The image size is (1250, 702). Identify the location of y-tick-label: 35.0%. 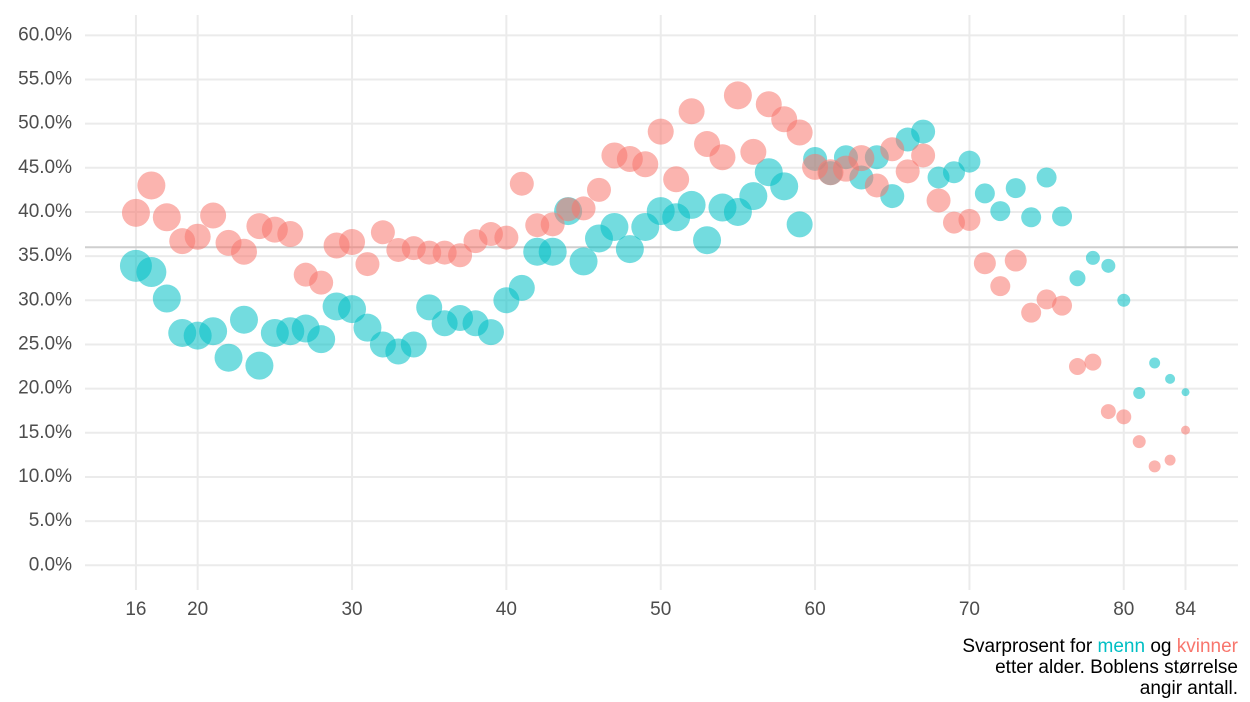
(45, 255).